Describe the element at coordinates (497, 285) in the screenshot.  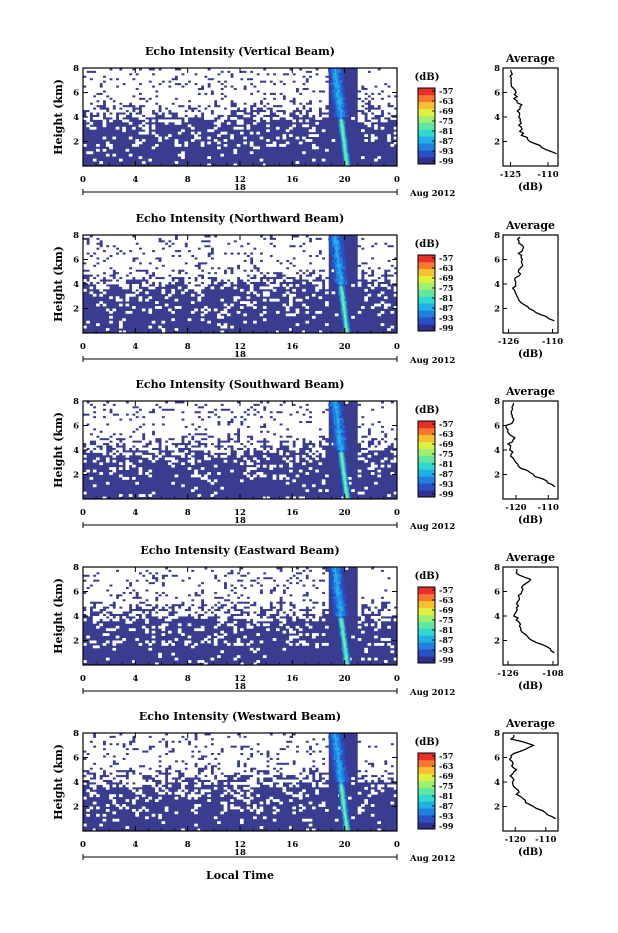
I see `average-y-tick-label: 4` at that location.